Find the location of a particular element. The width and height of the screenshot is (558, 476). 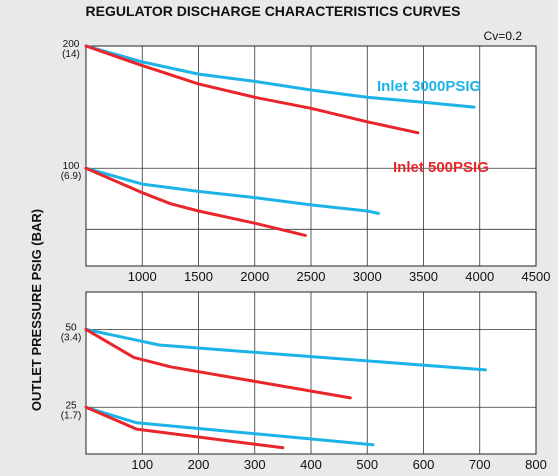

y-tick-label: 25 is located at coordinates (71, 405).